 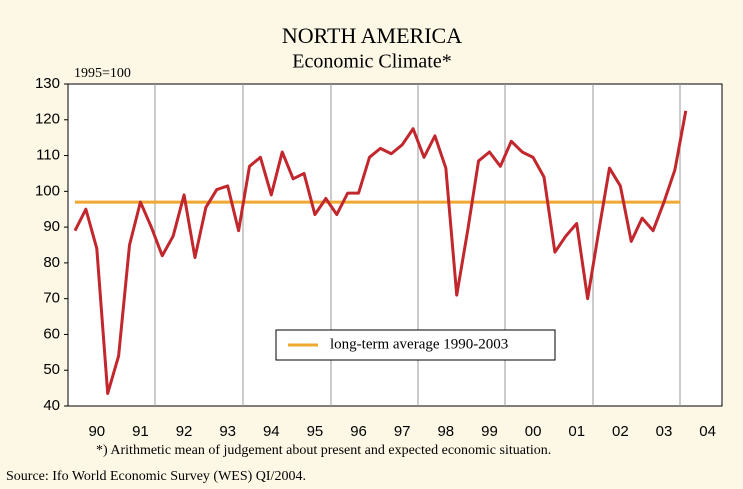 What do you see at coordinates (707, 431) in the screenshot?
I see `x-tick-label: 04` at bounding box center [707, 431].